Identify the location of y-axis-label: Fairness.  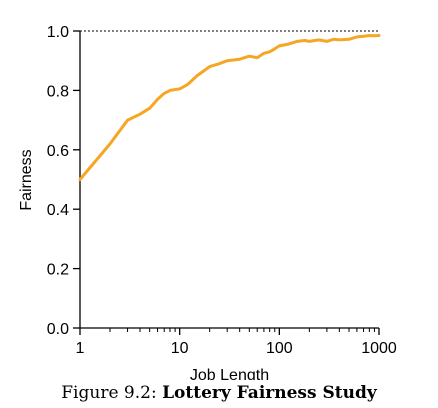
(26, 179).